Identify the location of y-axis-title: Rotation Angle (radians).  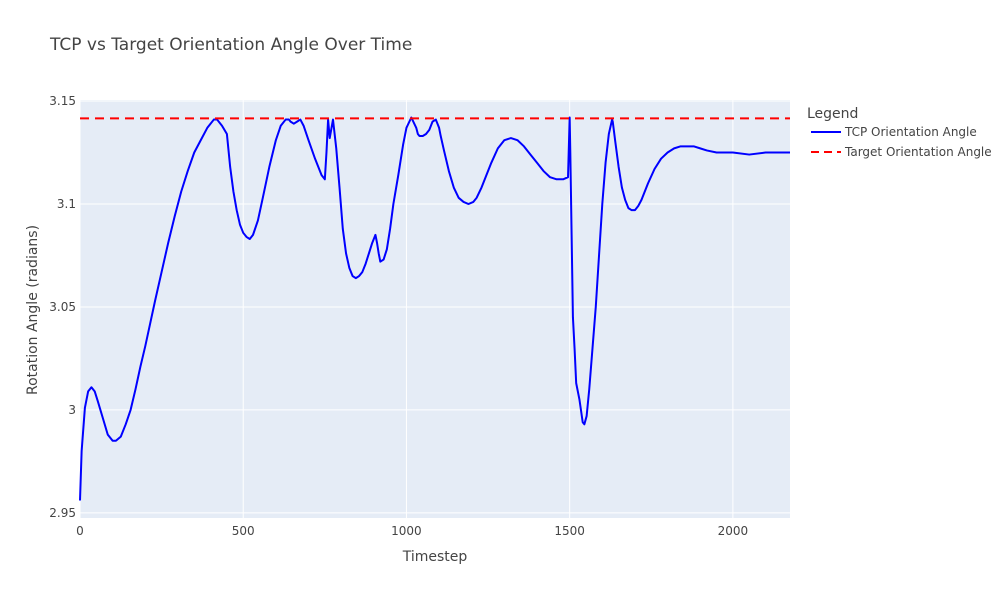
(33, 310).